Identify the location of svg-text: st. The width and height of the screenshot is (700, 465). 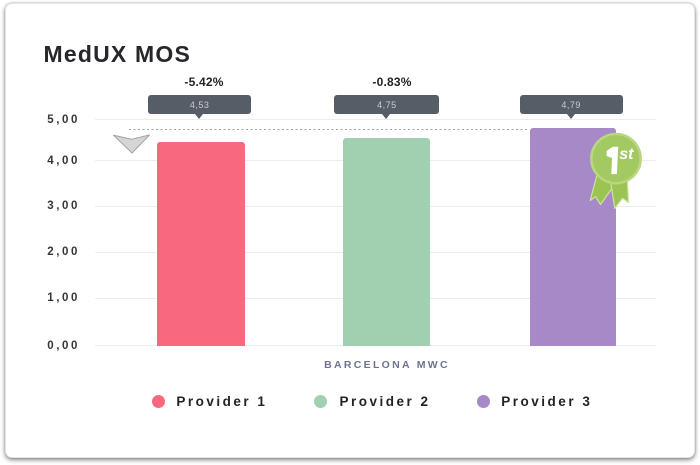
(626, 154).